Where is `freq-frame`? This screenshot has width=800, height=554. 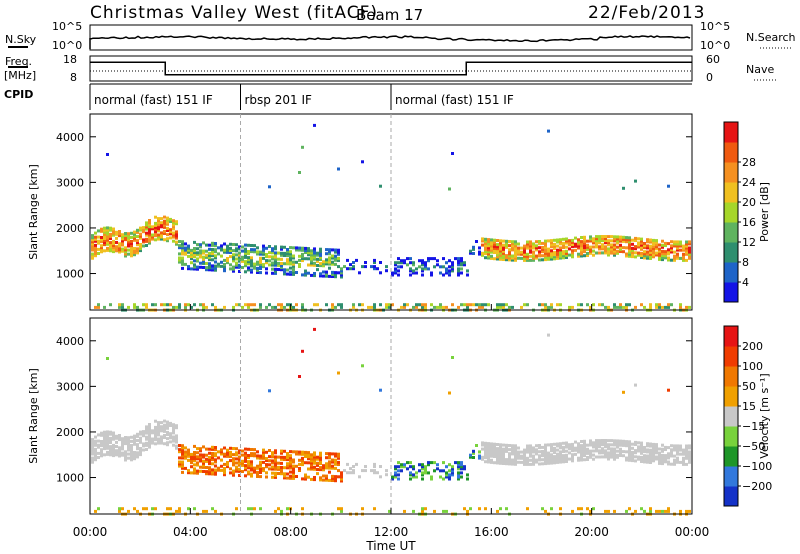
freq-frame is located at coordinates (391, 68).